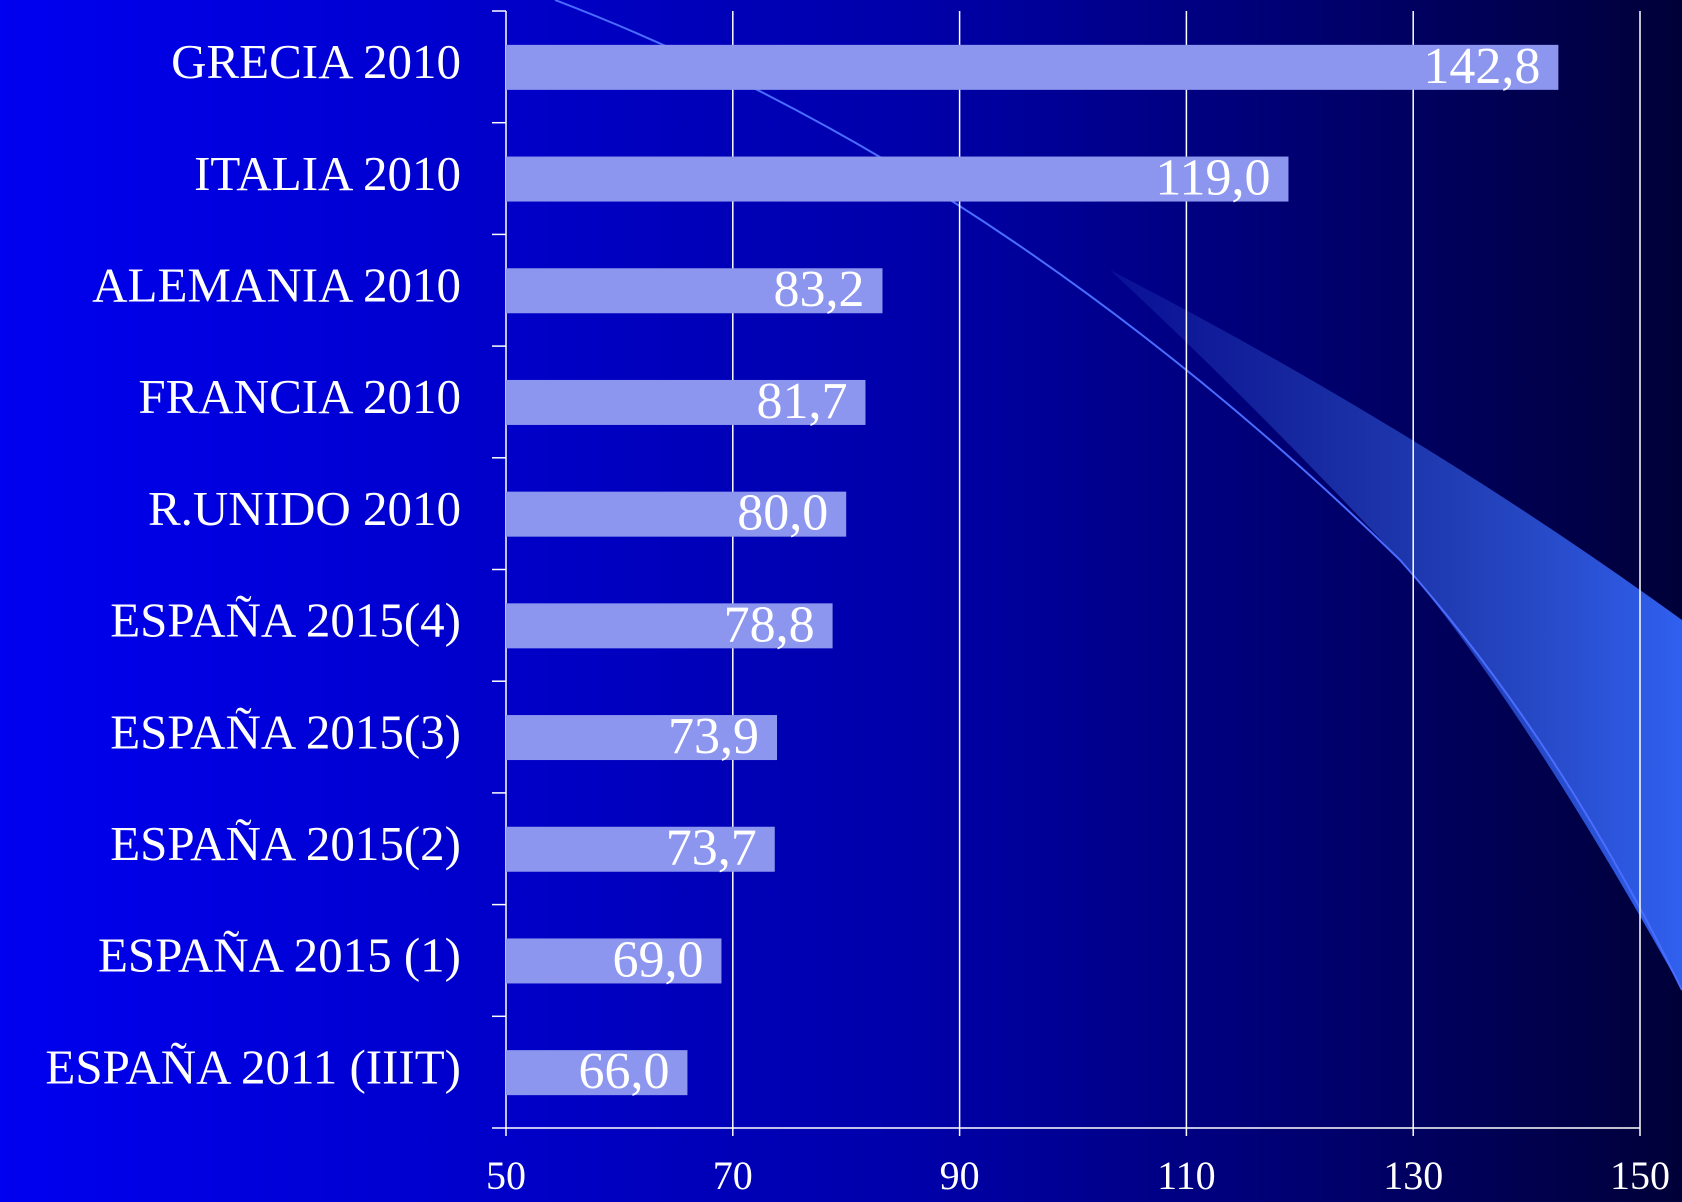  What do you see at coordinates (1186, 1175) in the screenshot?
I see `x-tick-label: 110` at bounding box center [1186, 1175].